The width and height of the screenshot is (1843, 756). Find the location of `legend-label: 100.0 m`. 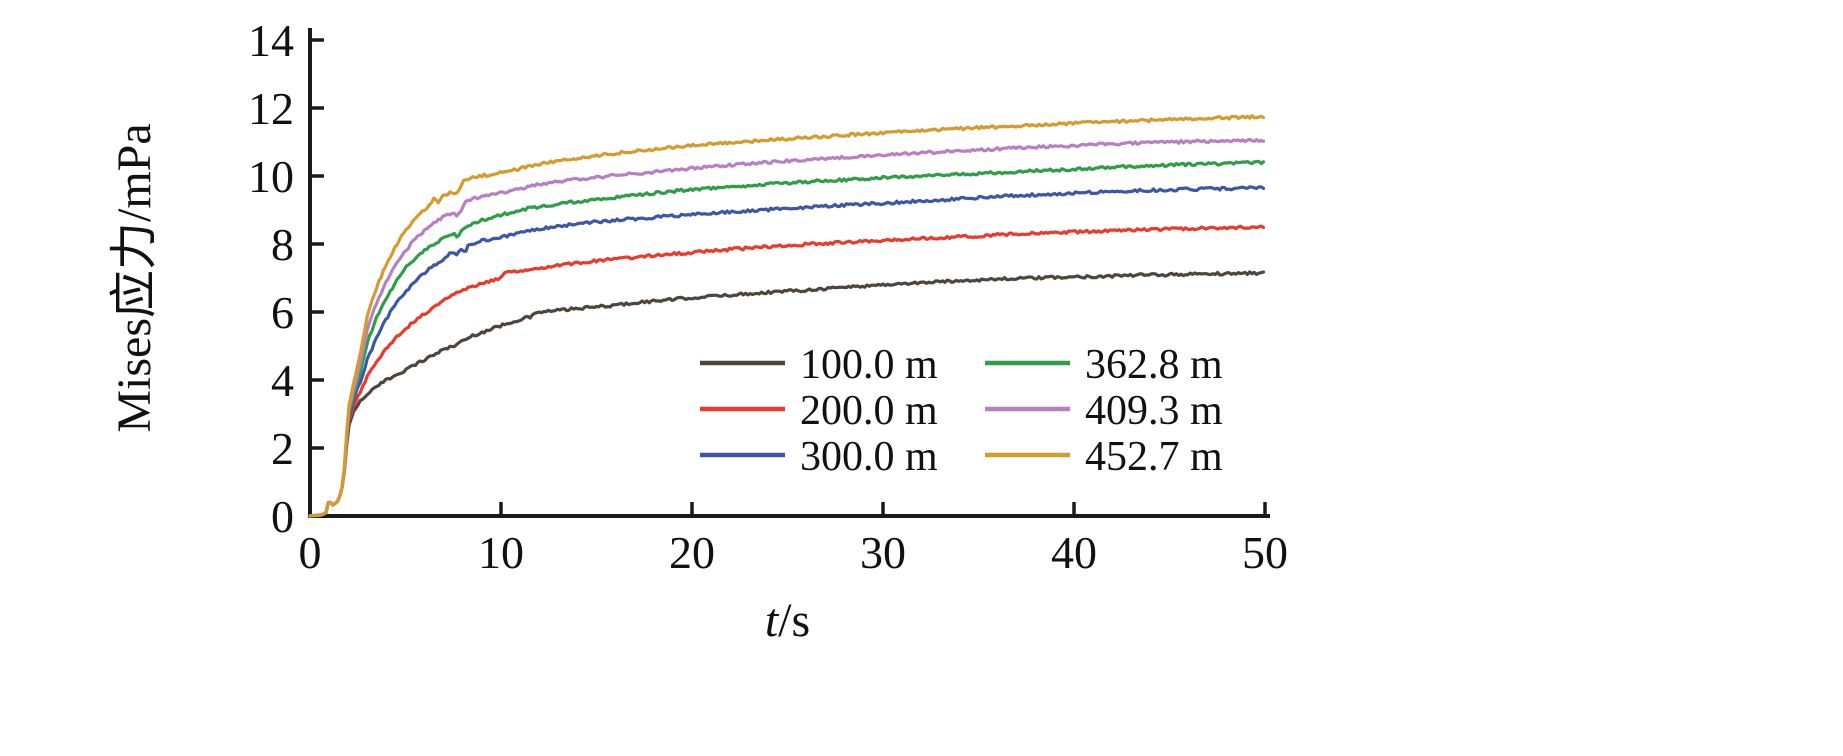

legend-label: 100.0 m is located at coordinates (869, 365).